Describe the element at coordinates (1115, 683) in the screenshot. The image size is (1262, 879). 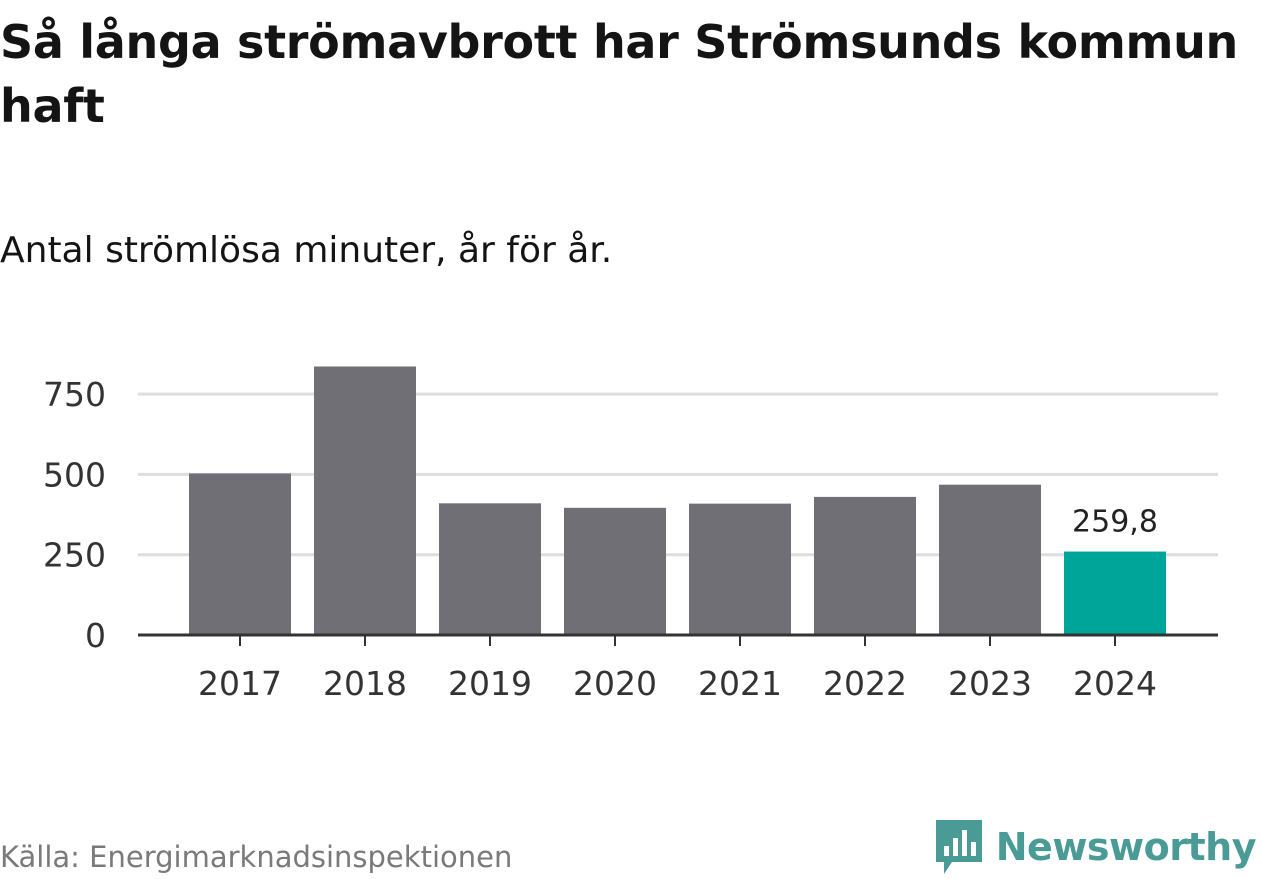
I see `x-tick-label: 2024` at that location.